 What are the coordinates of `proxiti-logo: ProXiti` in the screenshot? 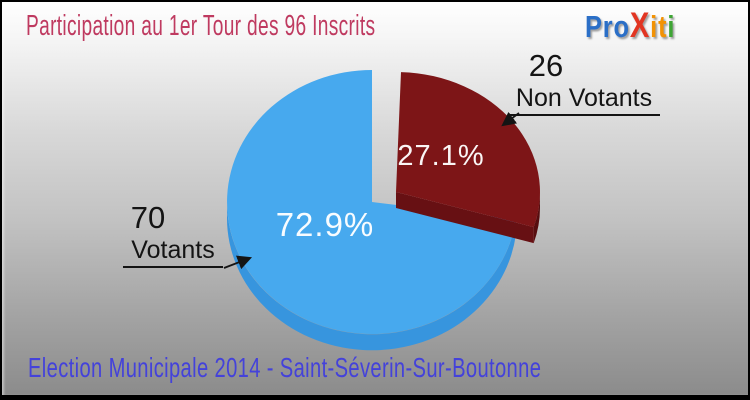 It's located at (630, 25).